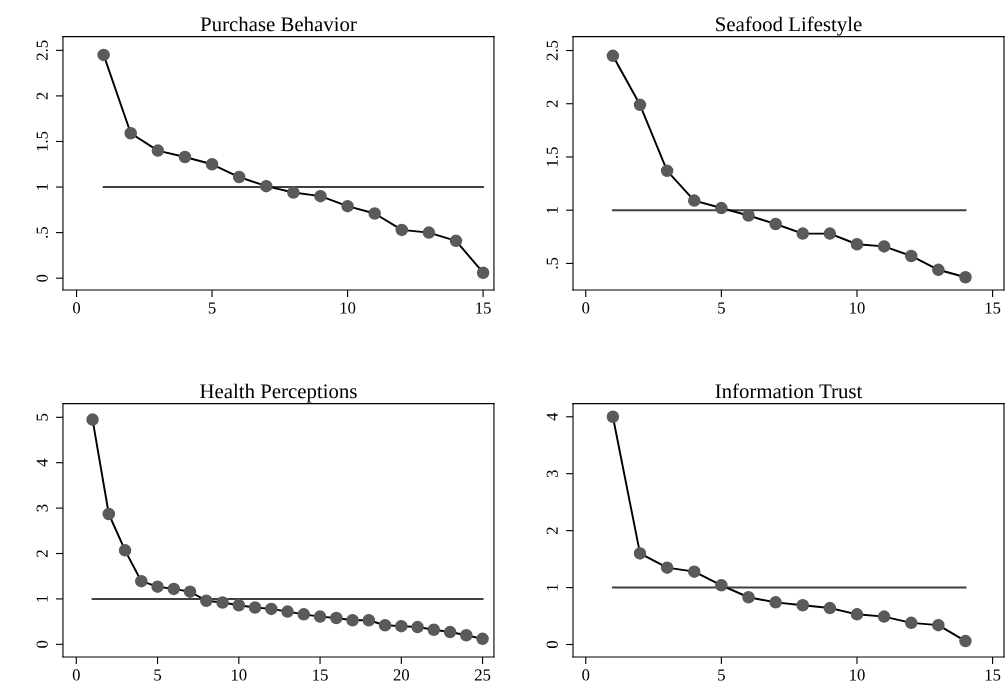  What do you see at coordinates (552, 50) in the screenshot?
I see `y-tick-label: 2.5` at bounding box center [552, 50].